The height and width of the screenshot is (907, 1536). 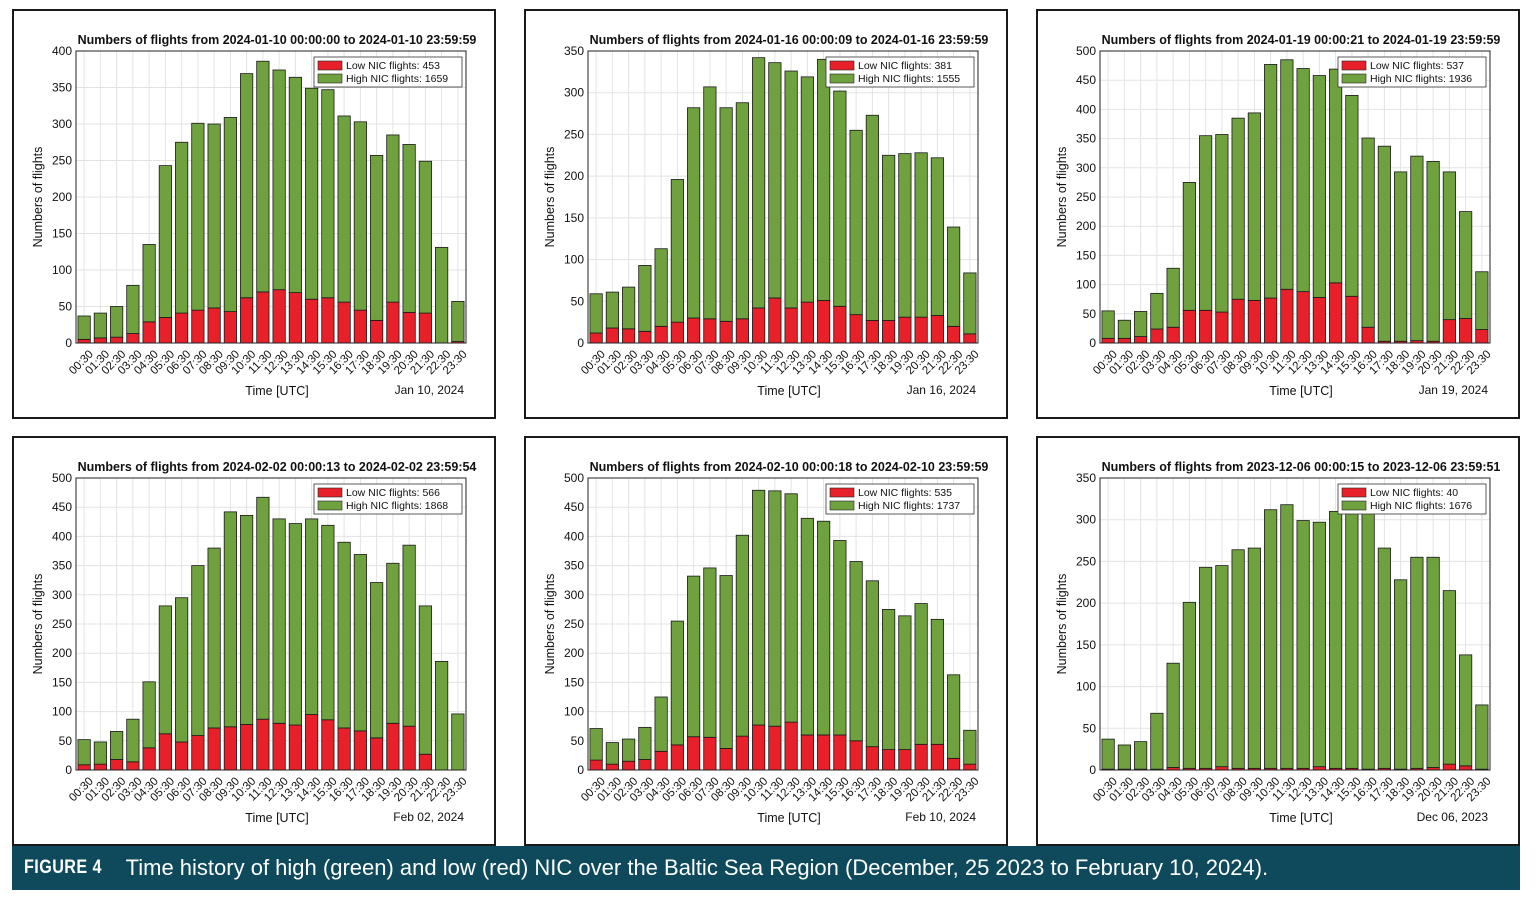 What do you see at coordinates (1086, 603) in the screenshot?
I see `y-tick-label: 200` at bounding box center [1086, 603].